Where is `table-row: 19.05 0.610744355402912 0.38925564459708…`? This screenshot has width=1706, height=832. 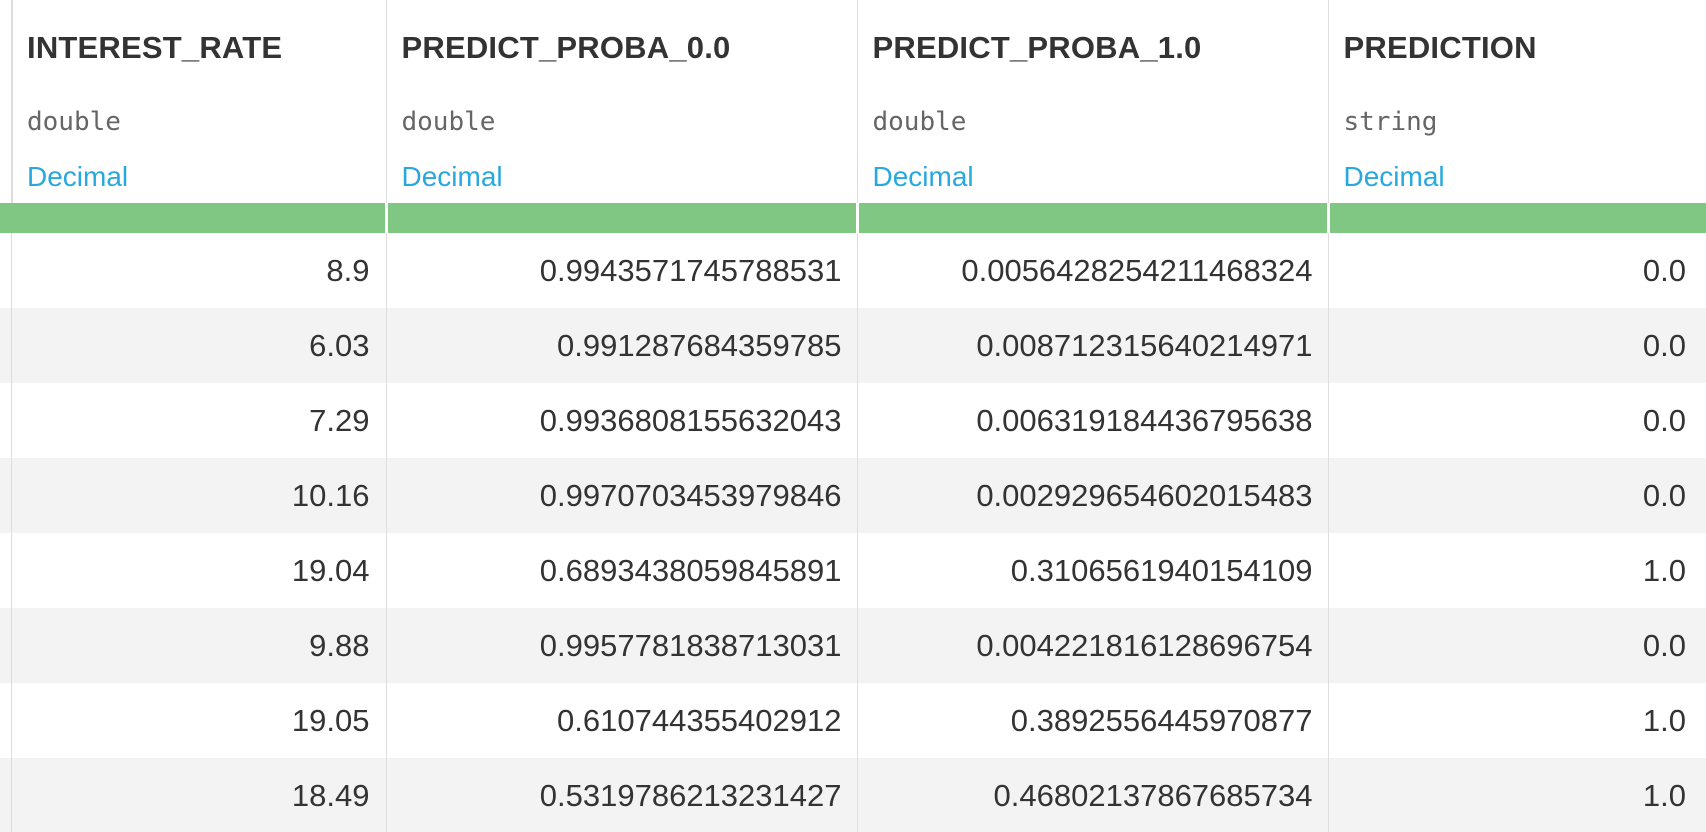 table-row: 19.05 0.610744355402912 0.38925564459708… is located at coordinates (859, 720).